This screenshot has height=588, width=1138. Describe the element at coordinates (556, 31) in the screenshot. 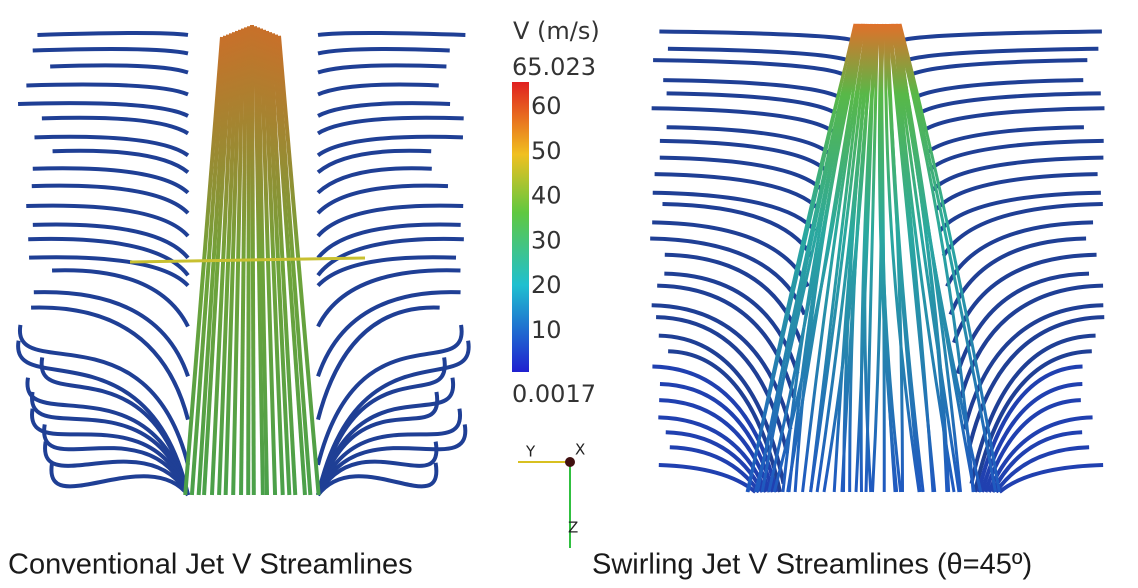

I see `colorbar-title: V (m/s)` at that location.